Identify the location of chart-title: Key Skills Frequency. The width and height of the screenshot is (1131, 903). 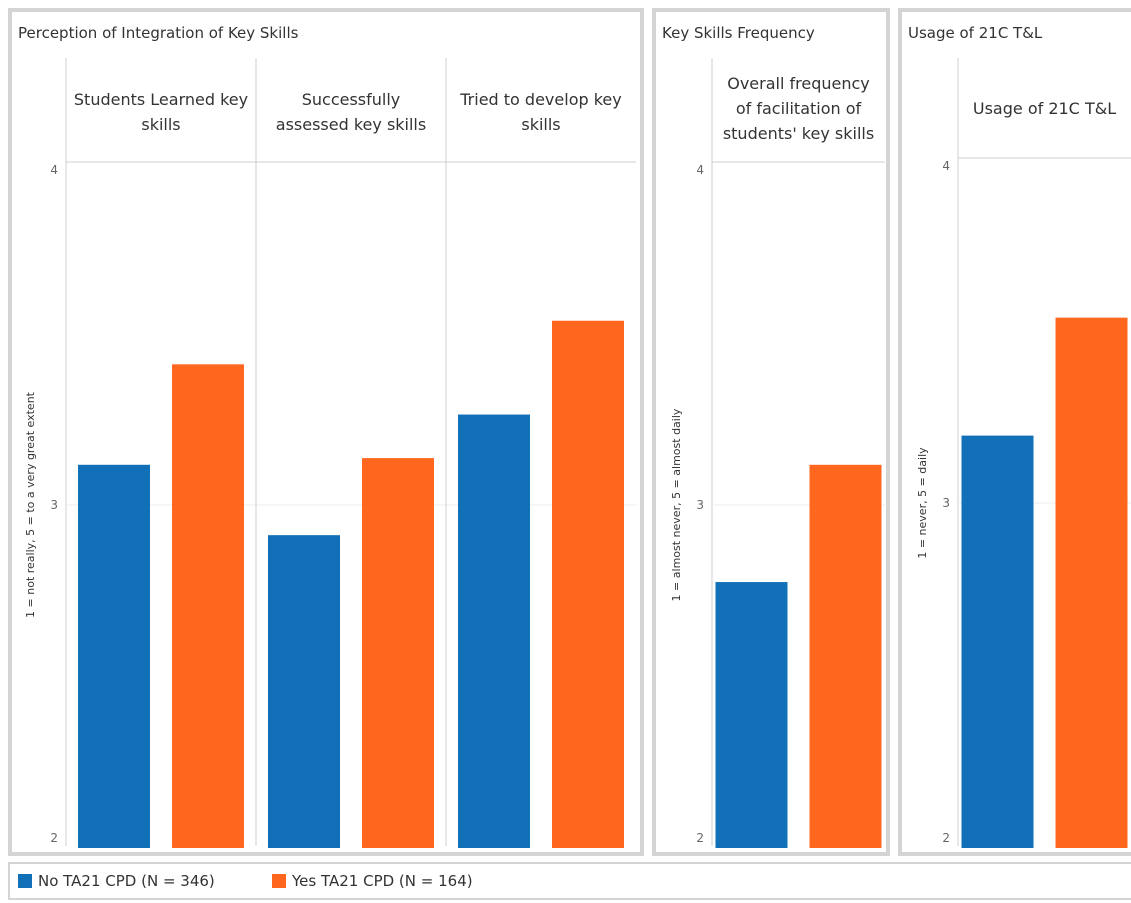
(738, 33).